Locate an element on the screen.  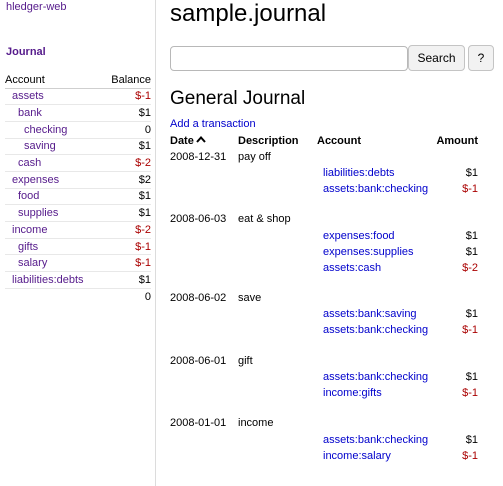
account-link: liabilities:debts is located at coordinates (48, 279).